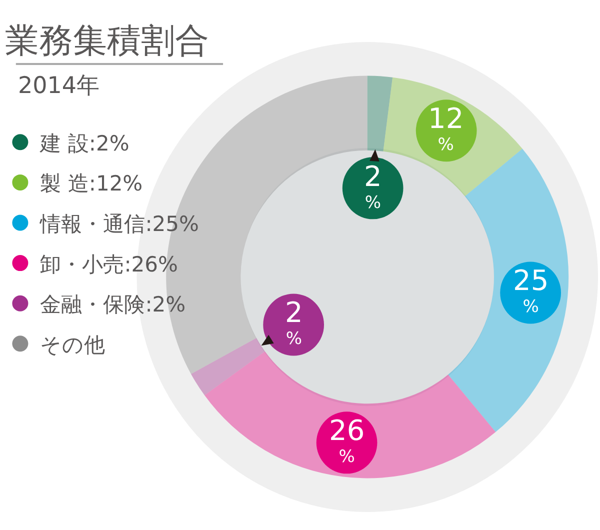 Image resolution: width=600 pixels, height=530 pixels. What do you see at coordinates (347, 441) in the screenshot?
I see `data-label: 26%` at bounding box center [347, 441].